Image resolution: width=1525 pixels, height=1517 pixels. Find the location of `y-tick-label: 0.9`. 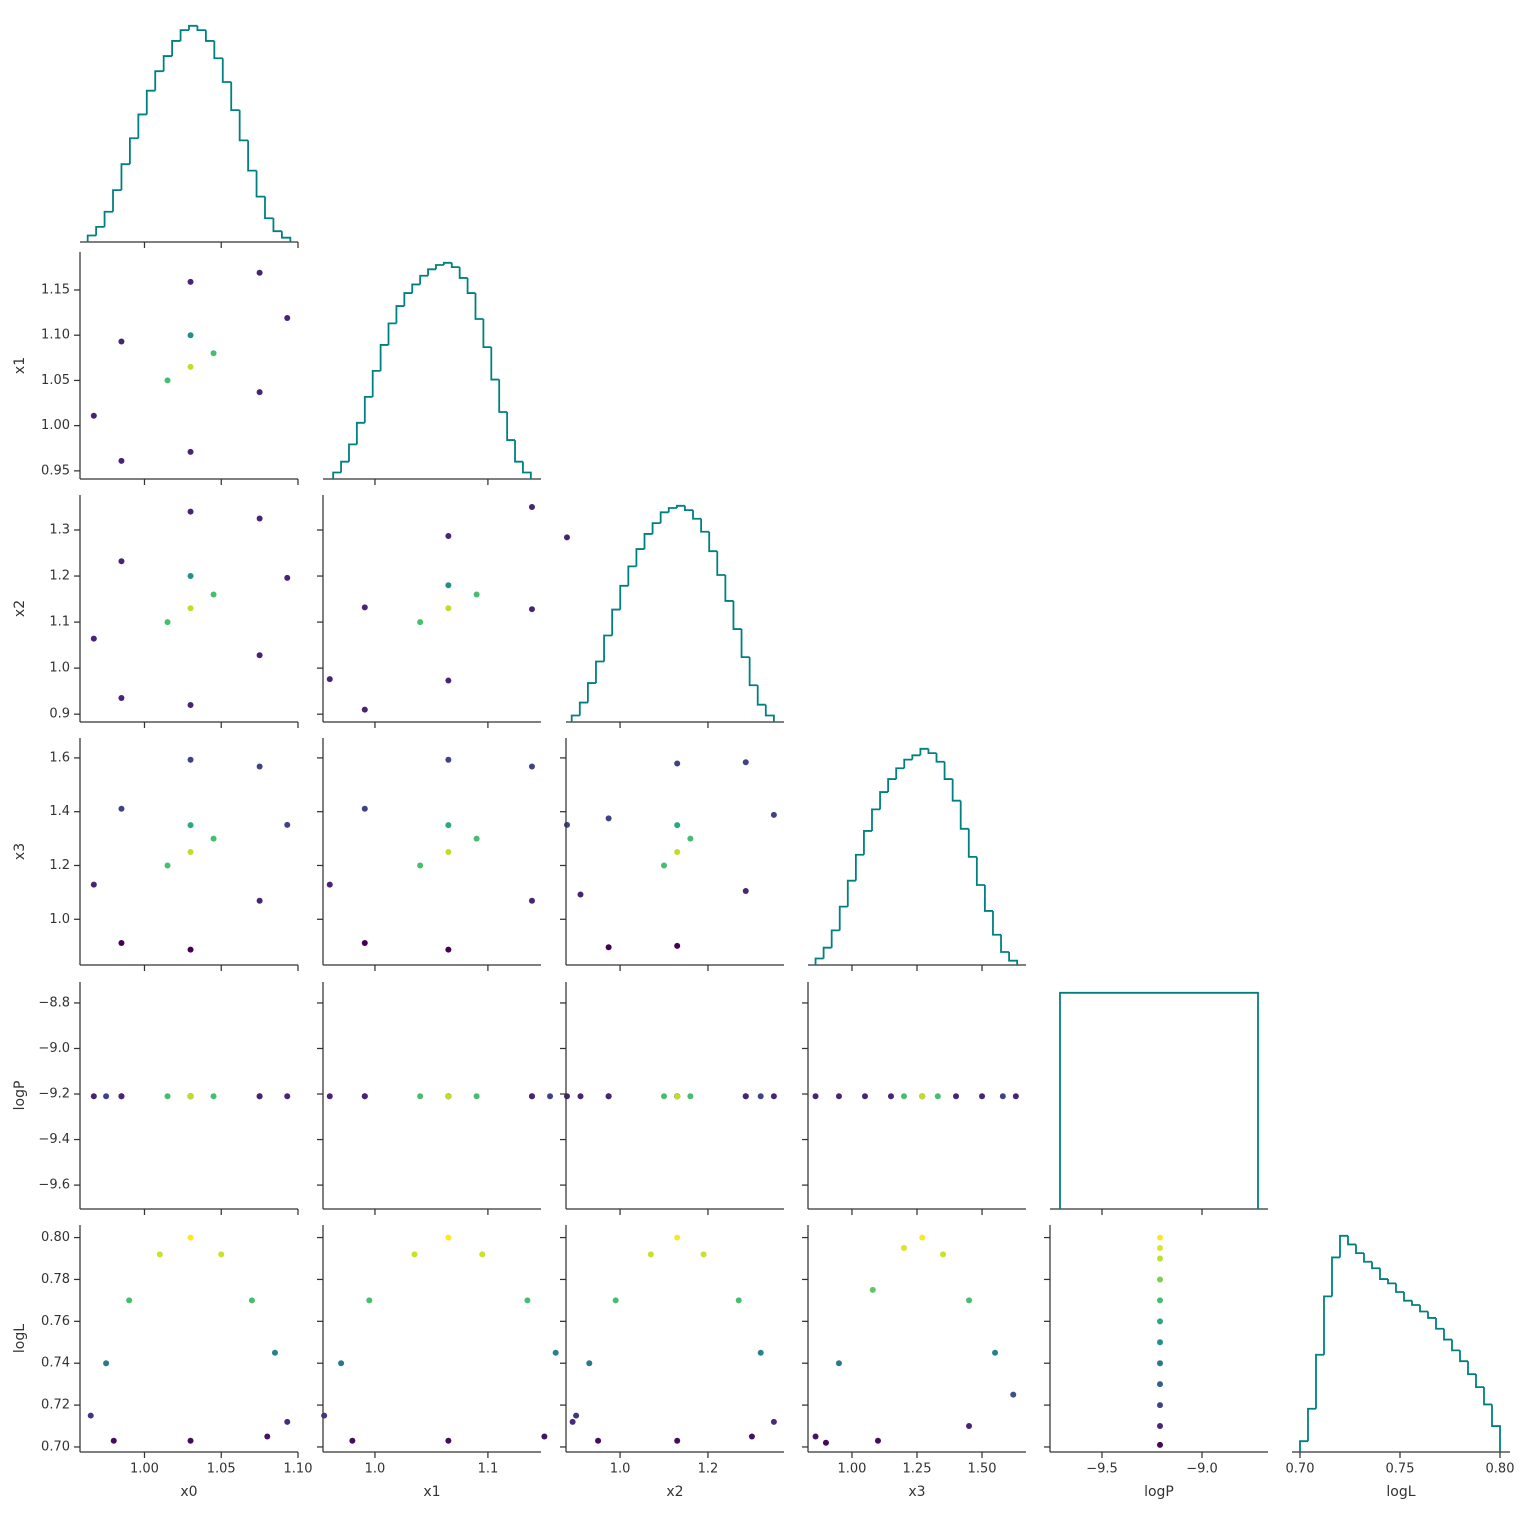

y-tick-label: 0.9 is located at coordinates (59, 714).